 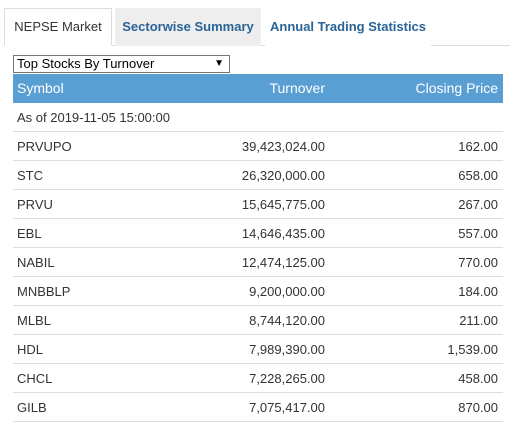 What do you see at coordinates (283, 146) in the screenshot?
I see `turnover-cell: 39,423,024.00` at bounding box center [283, 146].